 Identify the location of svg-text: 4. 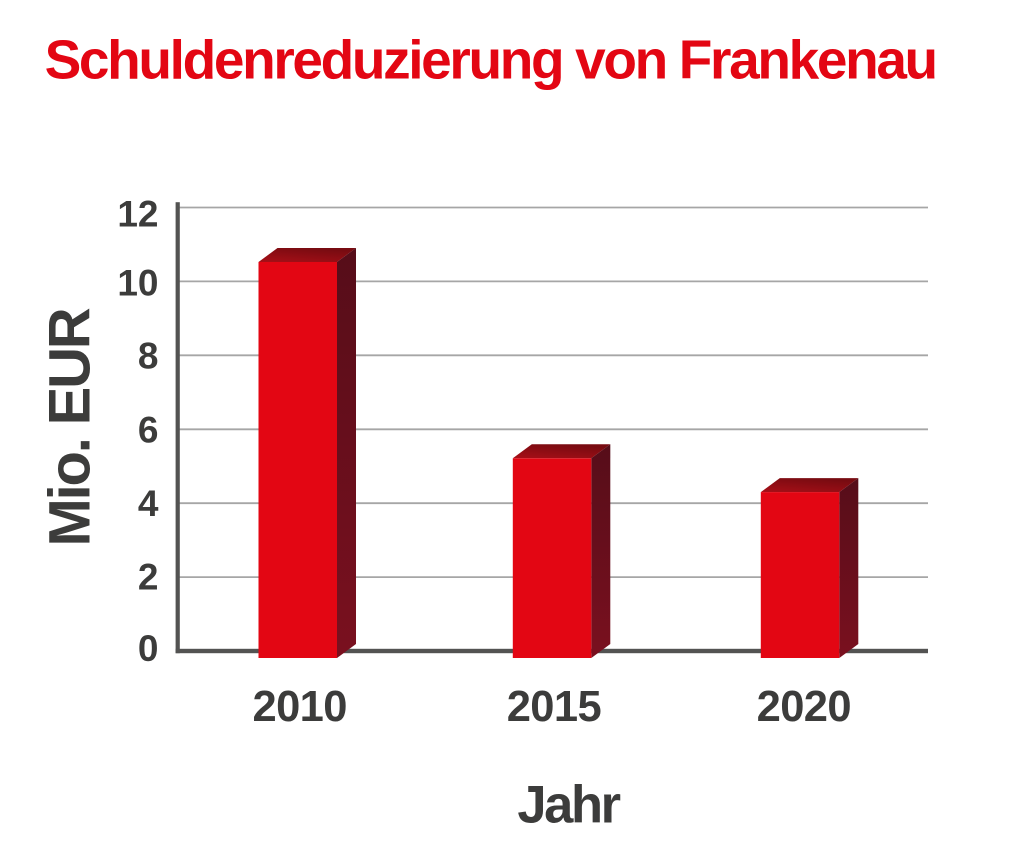
(148, 503).